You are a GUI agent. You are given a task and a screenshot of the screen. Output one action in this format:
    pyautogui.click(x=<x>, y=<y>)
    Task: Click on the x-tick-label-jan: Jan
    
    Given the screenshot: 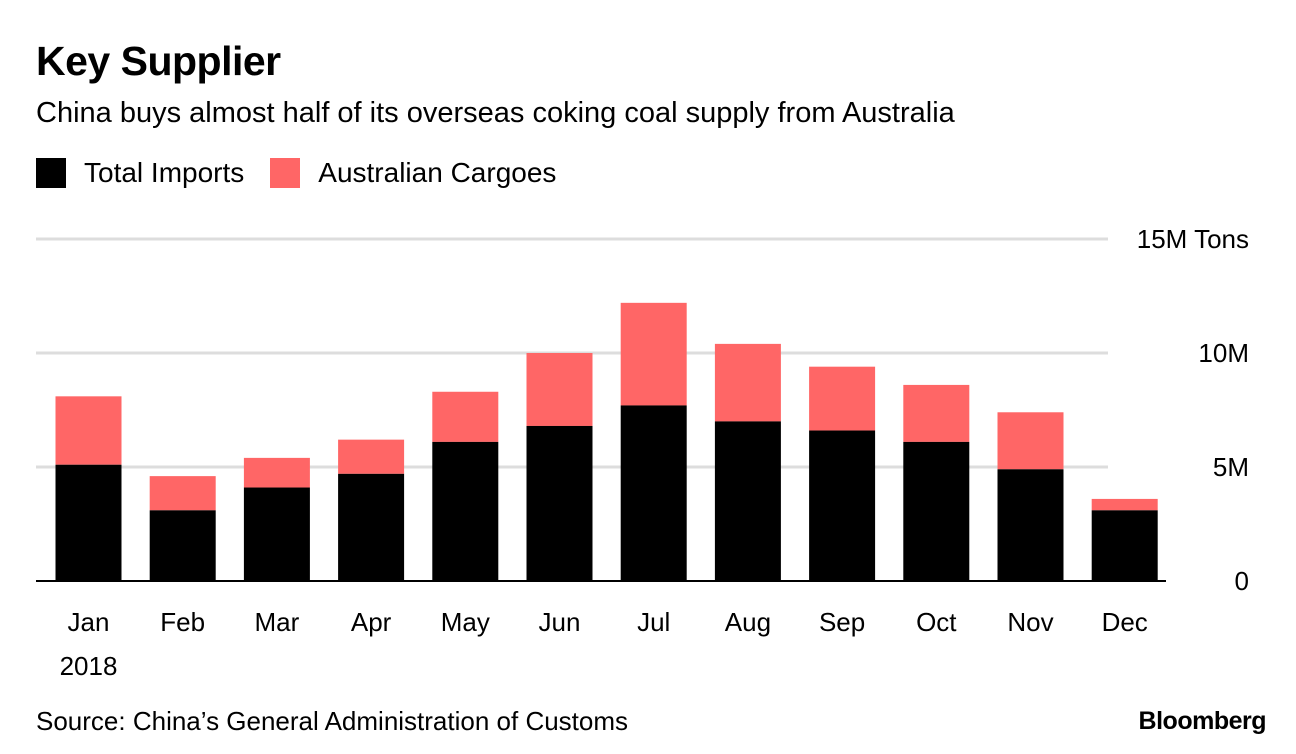 What is the action you would take?
    pyautogui.click(x=89, y=622)
    